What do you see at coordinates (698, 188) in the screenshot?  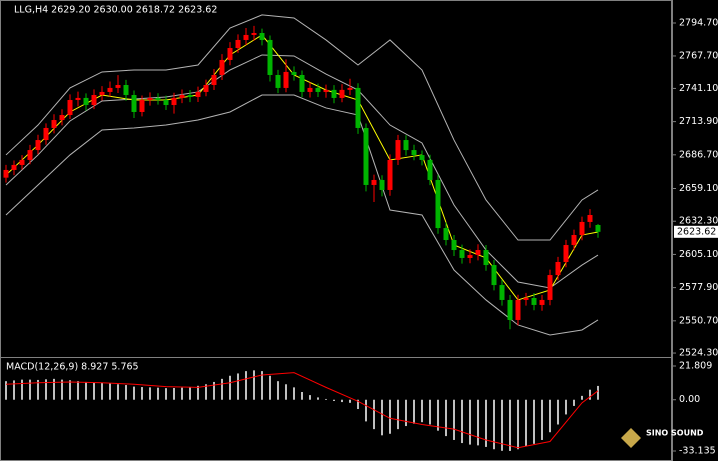 I see `y-tick-label: 2659.10` at bounding box center [698, 188].